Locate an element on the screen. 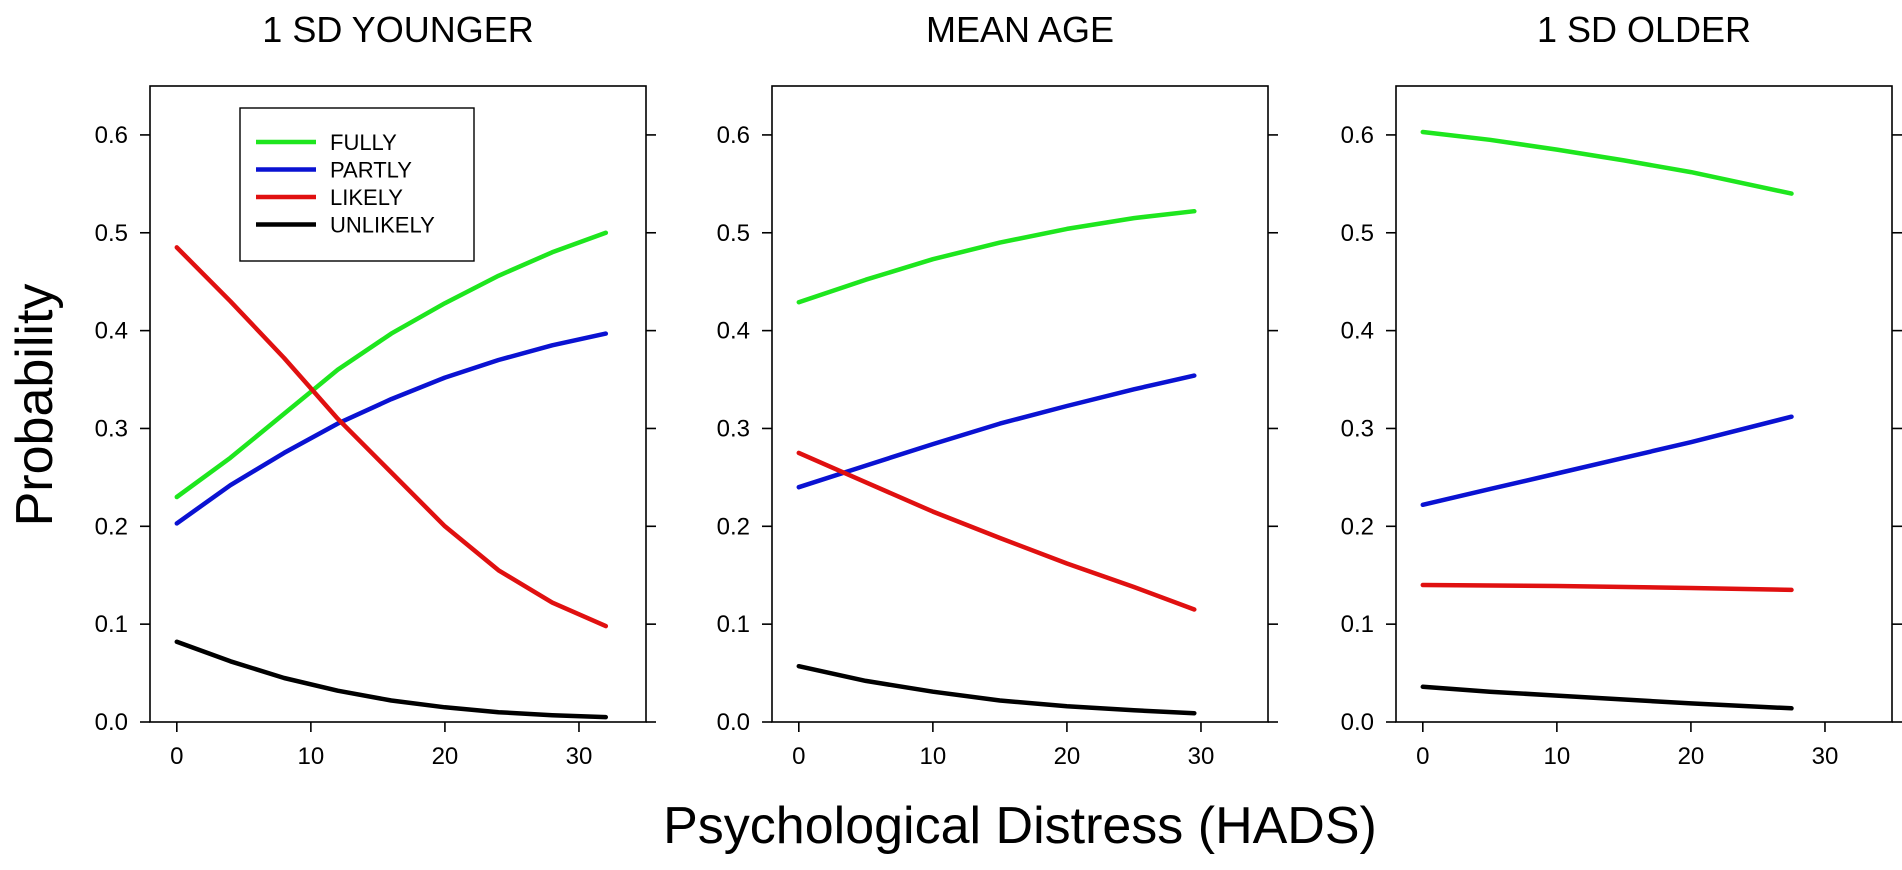 This screenshot has width=1902, height=870. y-axis-label: Probability is located at coordinates (35, 405).